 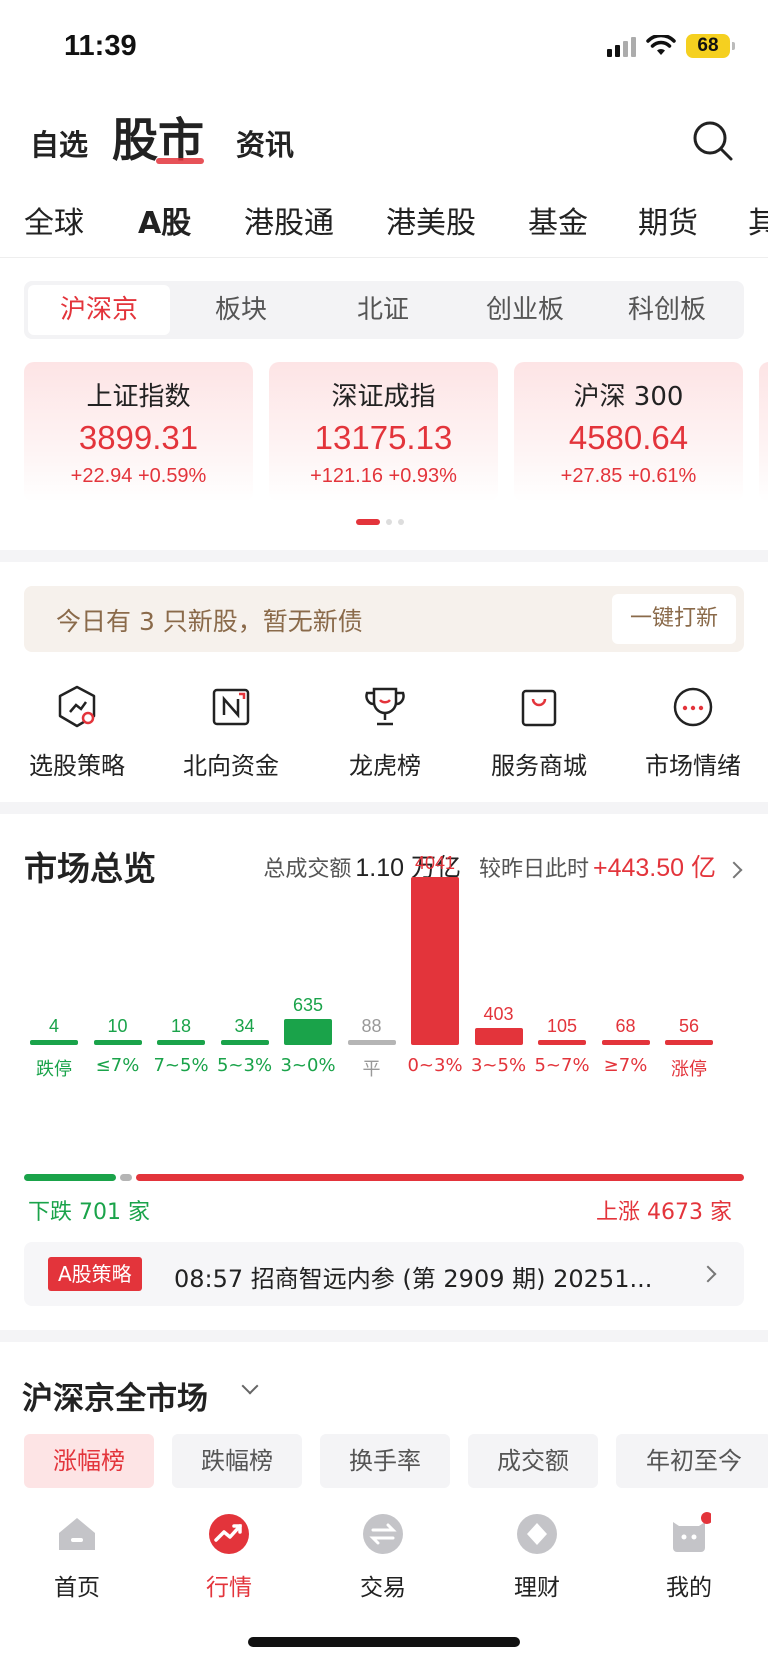 I want to click on chart-data-label: 403, so click(x=498, y=1014).